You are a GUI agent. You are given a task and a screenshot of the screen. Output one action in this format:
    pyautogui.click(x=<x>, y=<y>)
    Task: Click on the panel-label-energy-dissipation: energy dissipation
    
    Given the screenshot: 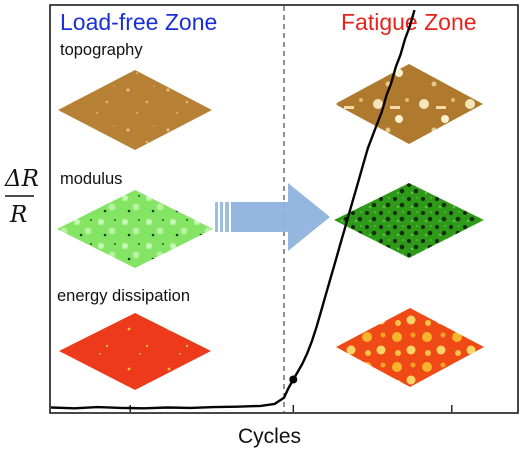 What is the action you would take?
    pyautogui.click(x=123, y=296)
    